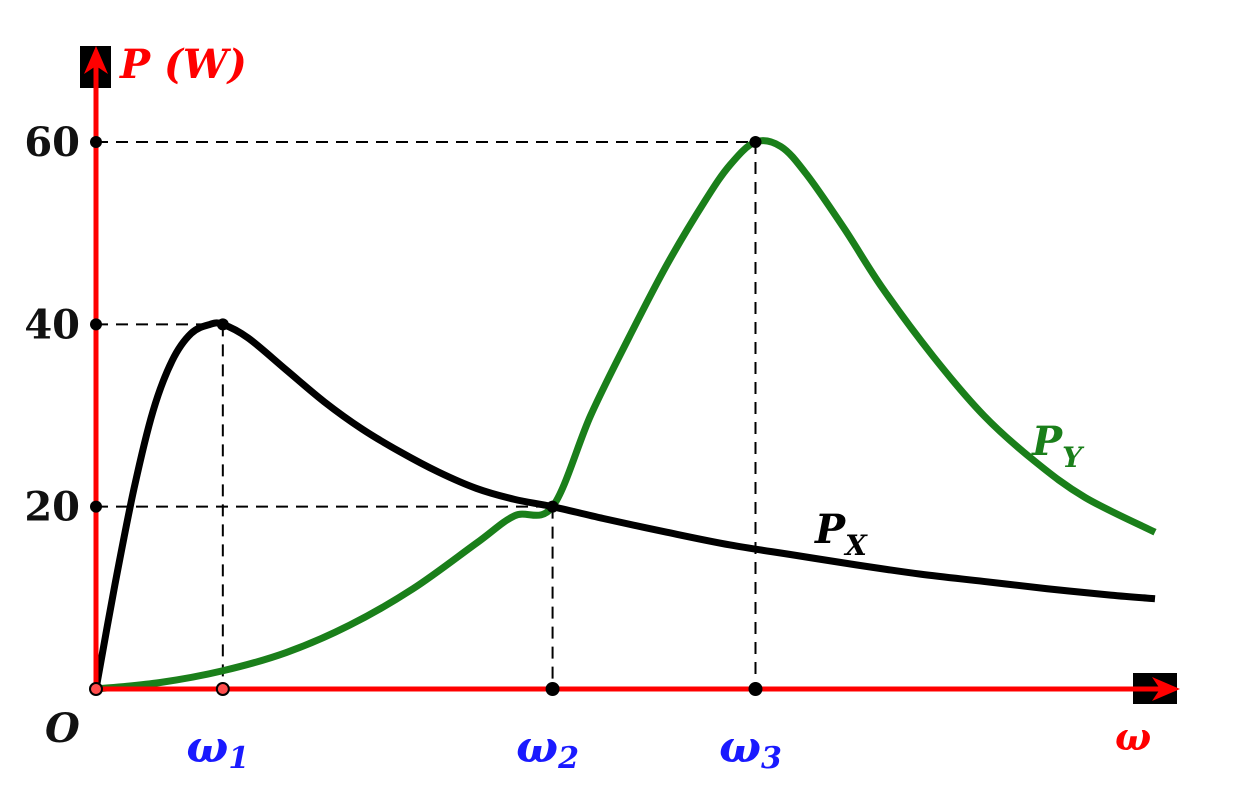 This screenshot has height=807, width=1239. Describe the element at coordinates (52, 142) in the screenshot. I see `y-tick-label: 60` at that location.